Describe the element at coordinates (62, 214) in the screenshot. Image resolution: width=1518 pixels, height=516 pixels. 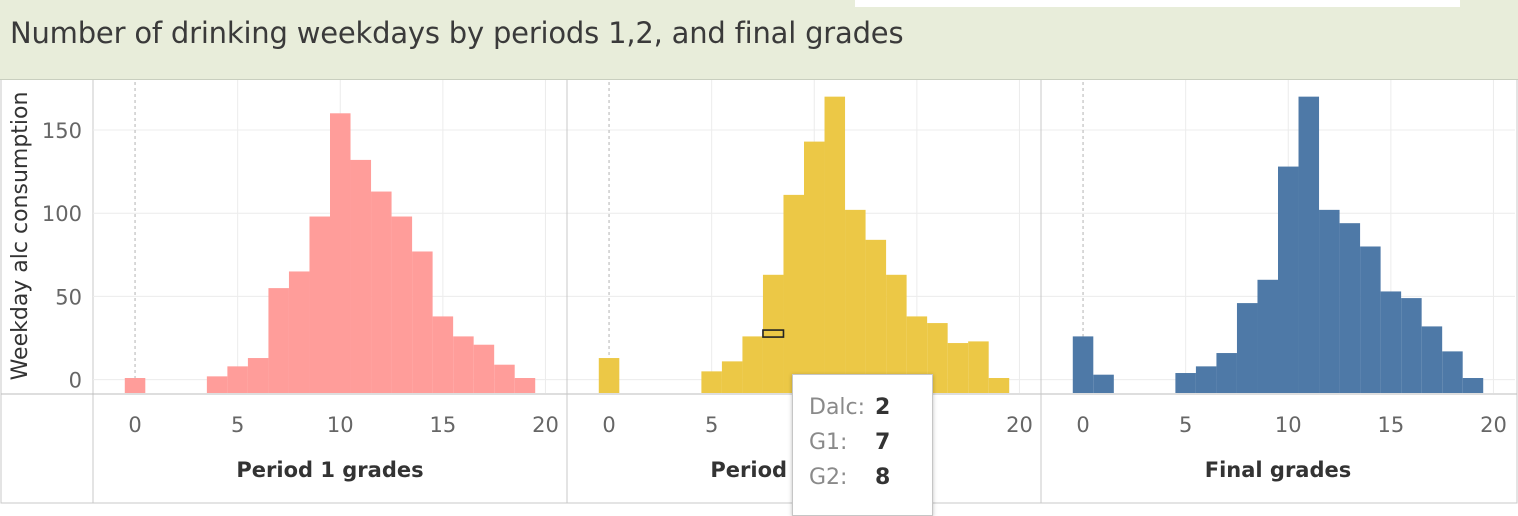
I see `y-tick-label: 100` at that location.